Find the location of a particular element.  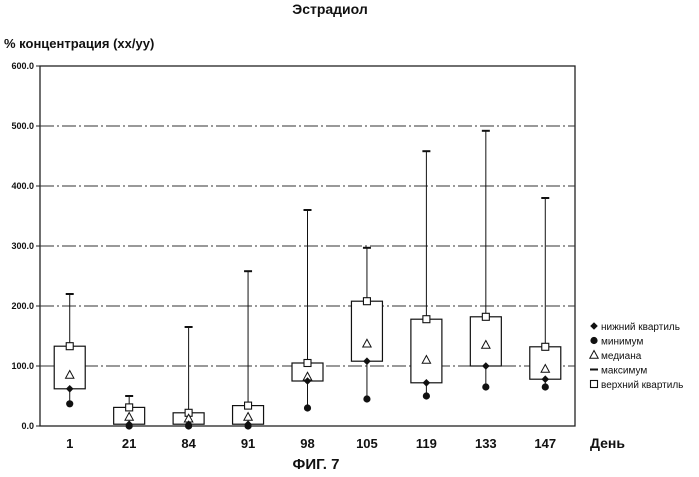

legend-label: максимум is located at coordinates (624, 371).